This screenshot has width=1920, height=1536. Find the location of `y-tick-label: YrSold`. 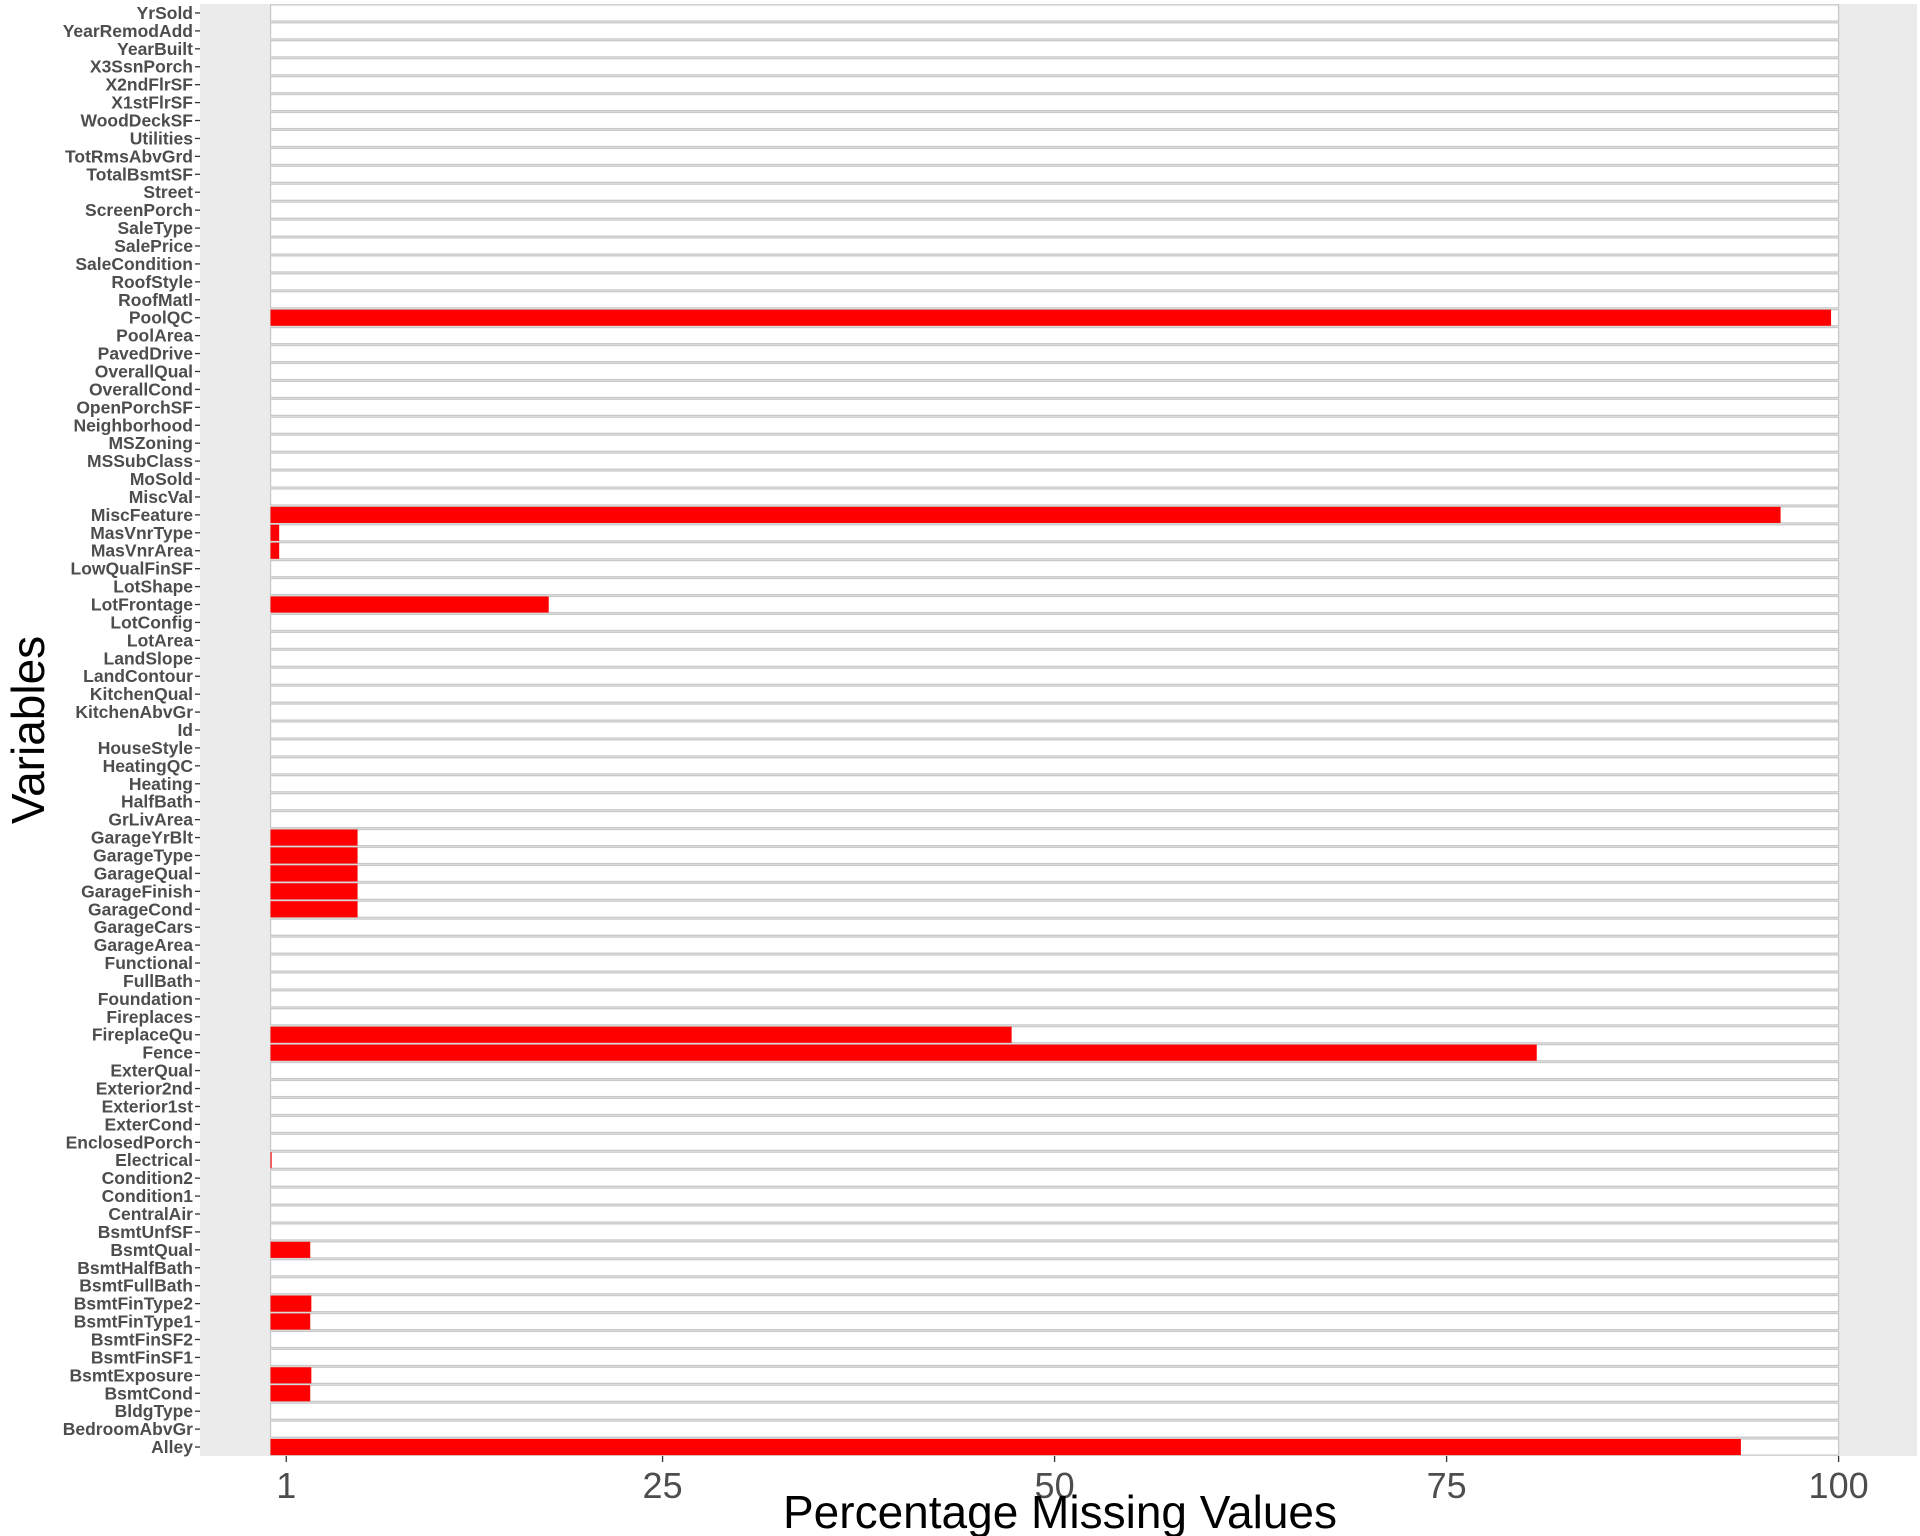

y-tick-label: YrSold is located at coordinates (165, 13).